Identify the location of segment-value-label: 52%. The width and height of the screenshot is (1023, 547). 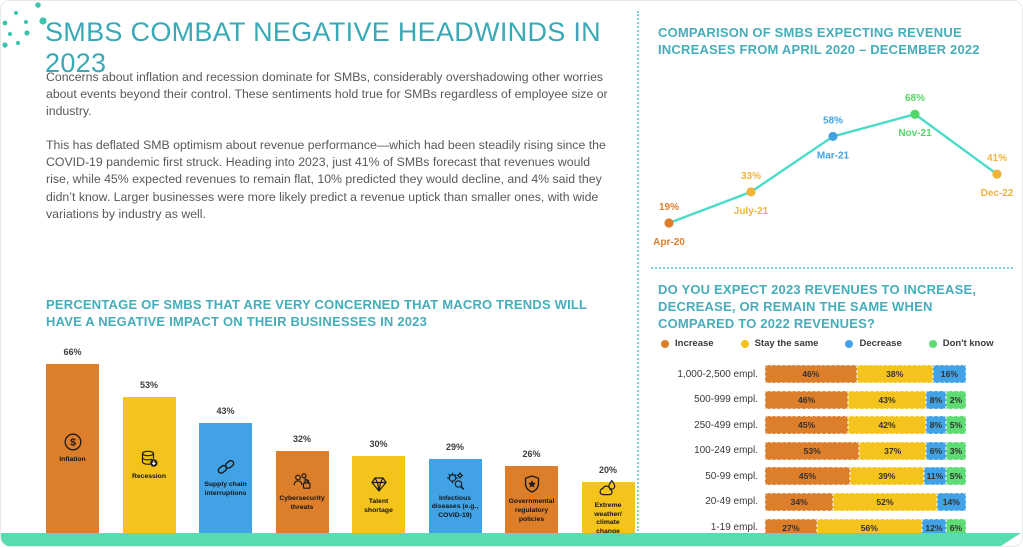
(885, 501).